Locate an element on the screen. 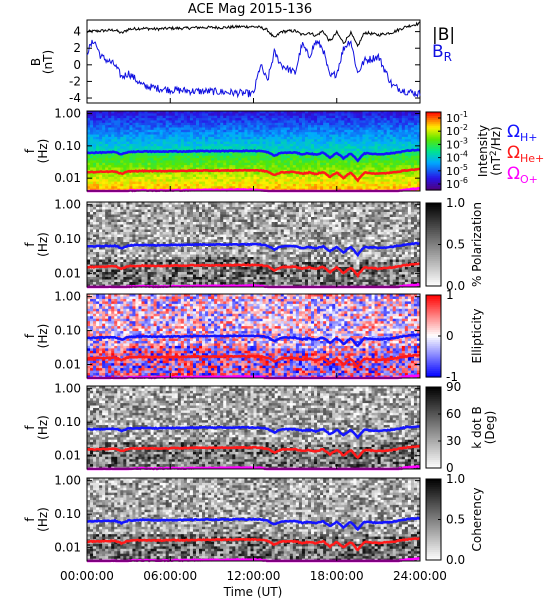  b-tick-label: -4 is located at coordinates (75, 98).